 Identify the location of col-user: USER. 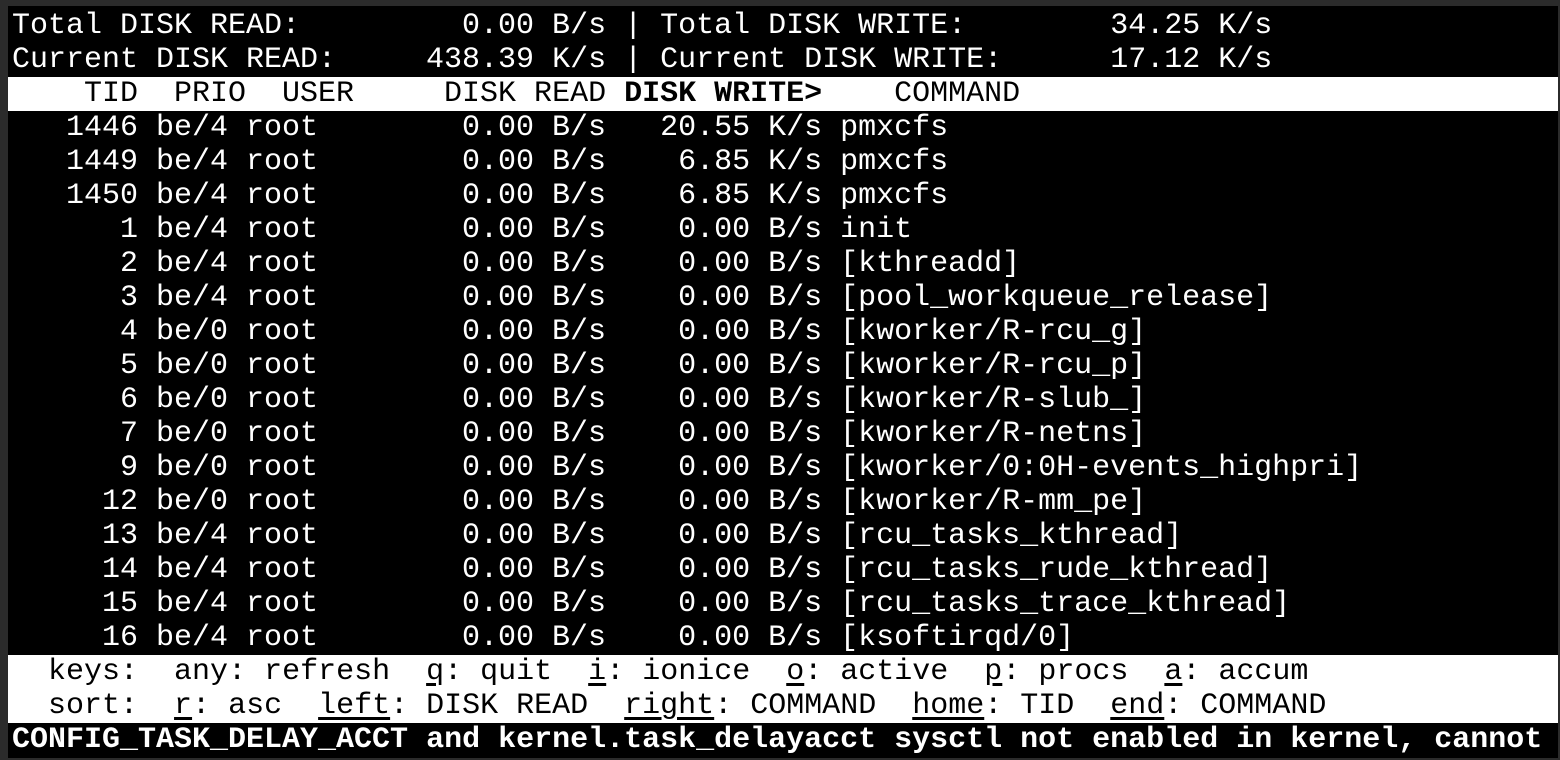
(318, 94).